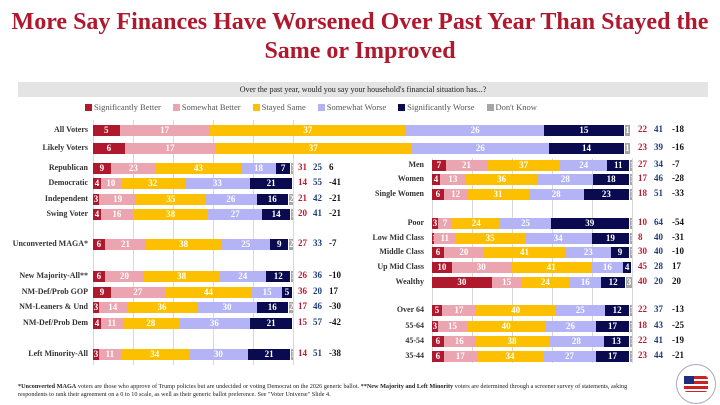 This screenshot has width=720, height=405. Describe the element at coordinates (290, 307) in the screenshot. I see `bar-segment-don-t-know: 2` at that location.